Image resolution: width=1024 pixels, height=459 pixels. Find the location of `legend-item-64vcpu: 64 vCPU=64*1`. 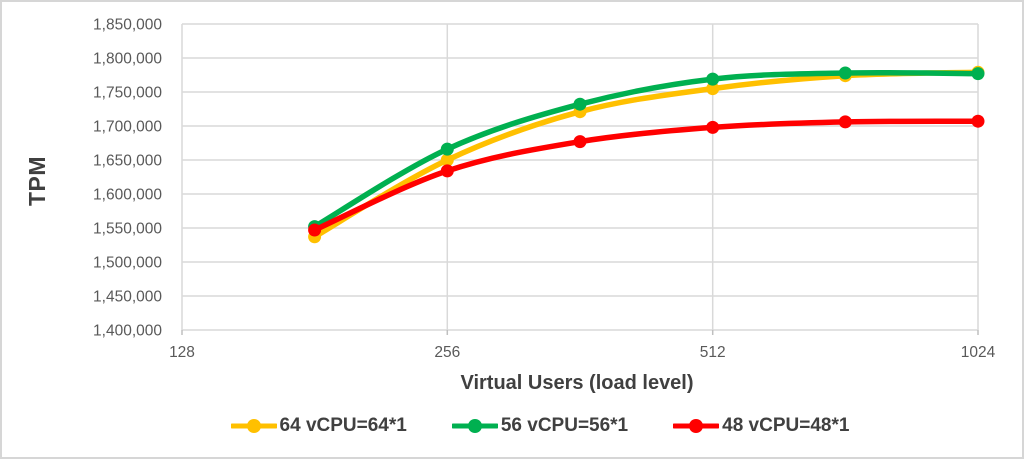

legend-item-64vcpu: 64 vCPU=64*1 is located at coordinates (318, 426).